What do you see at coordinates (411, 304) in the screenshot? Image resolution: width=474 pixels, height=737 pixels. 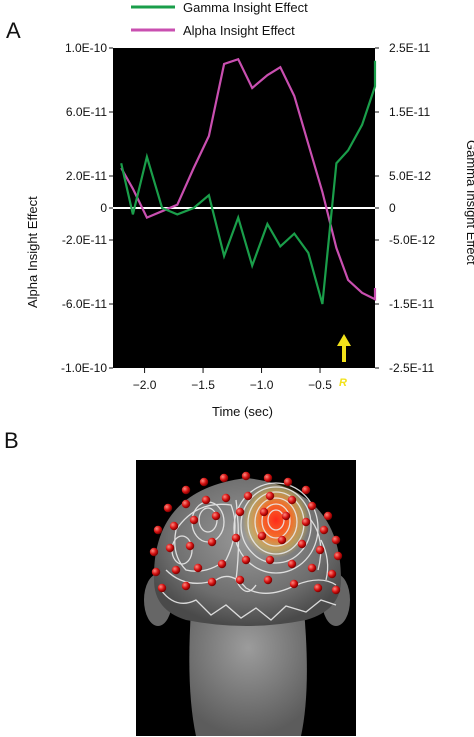 I see `y-right-tick-label: -1.5E-11` at bounding box center [411, 304].